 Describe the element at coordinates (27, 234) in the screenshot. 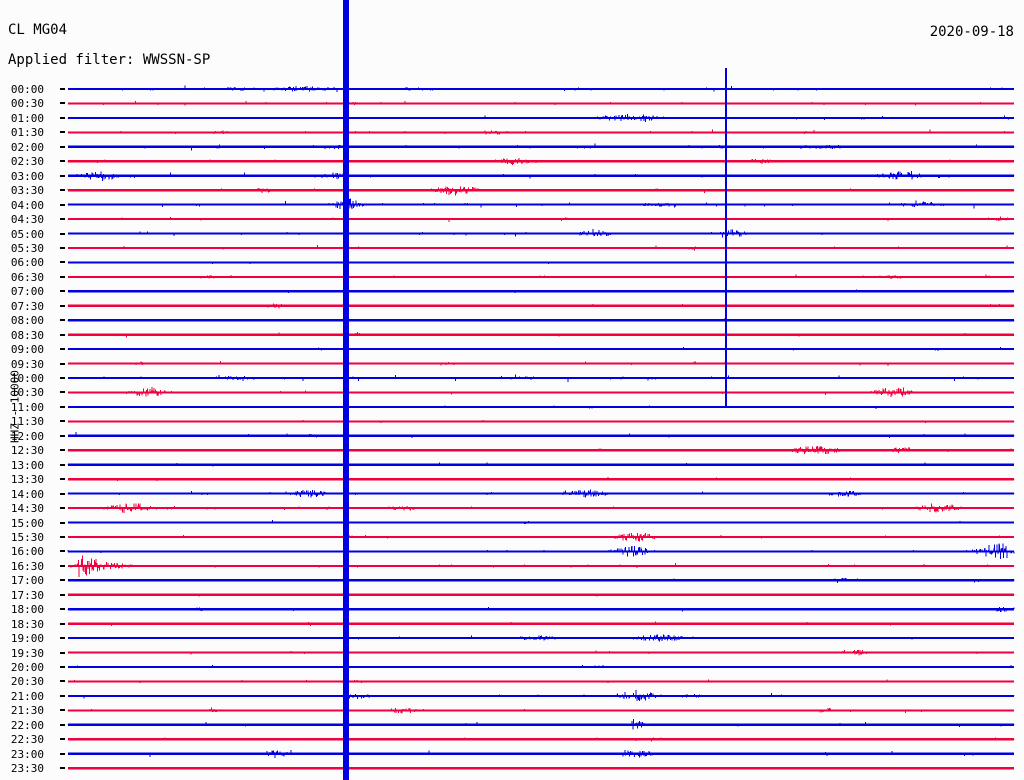

I see `time-label-05-00: 05:00` at that location.